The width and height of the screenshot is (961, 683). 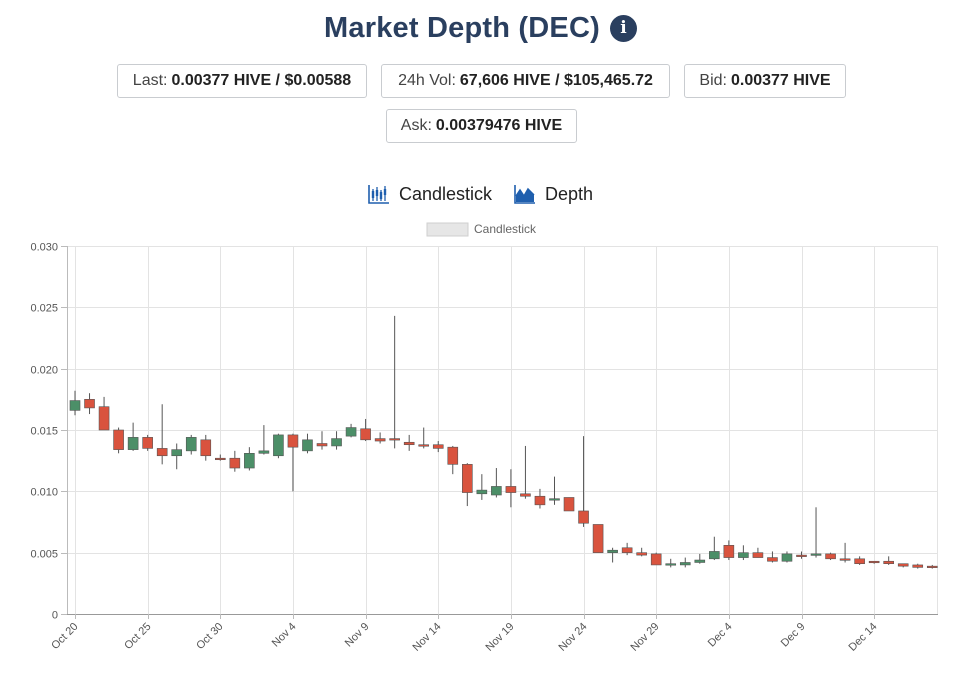 I want to click on x-tick-label: Oct 20, so click(x=64, y=636).